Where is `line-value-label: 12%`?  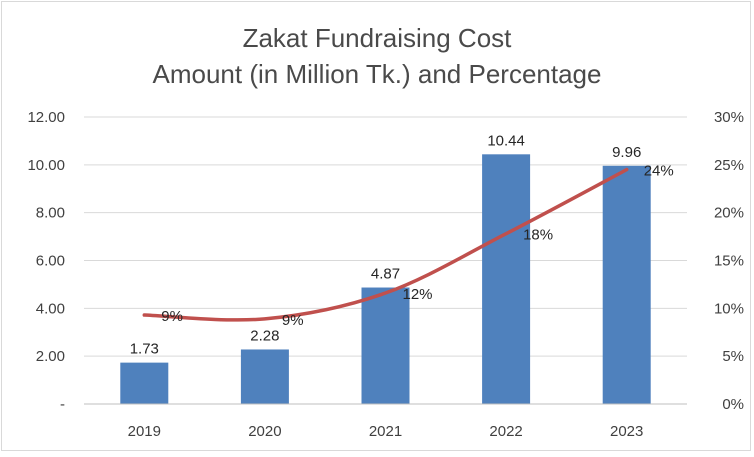
line-value-label: 12% is located at coordinates (418, 294).